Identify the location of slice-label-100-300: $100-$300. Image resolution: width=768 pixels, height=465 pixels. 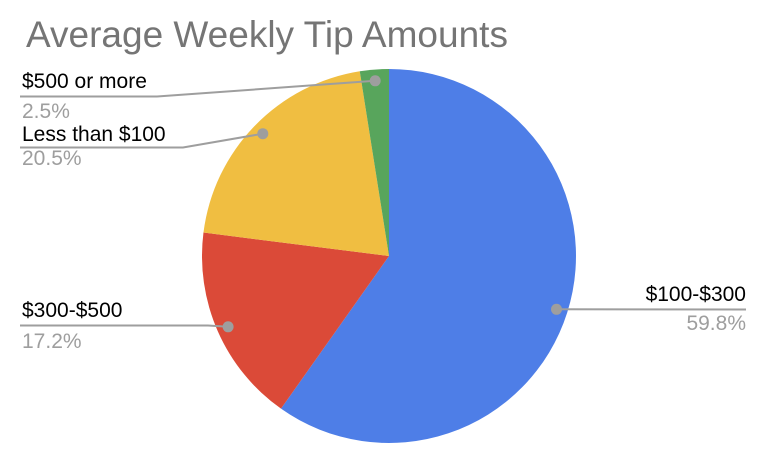
(695, 294).